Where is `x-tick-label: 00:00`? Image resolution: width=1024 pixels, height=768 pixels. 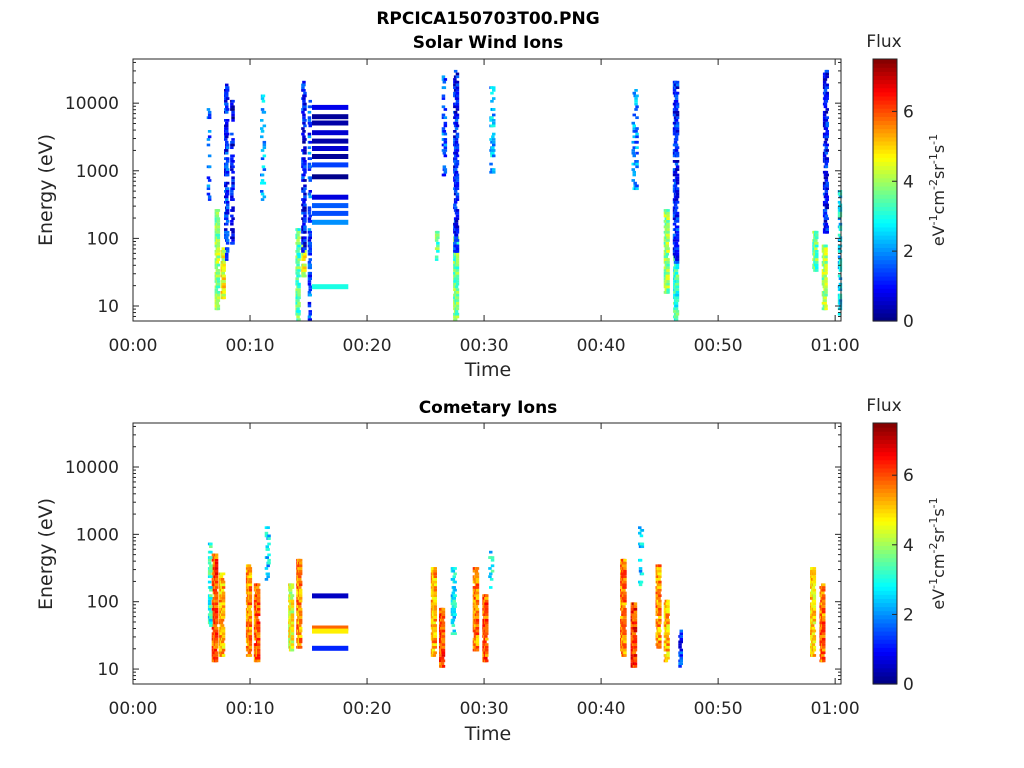 x-tick-label: 00:00 is located at coordinates (133, 346).